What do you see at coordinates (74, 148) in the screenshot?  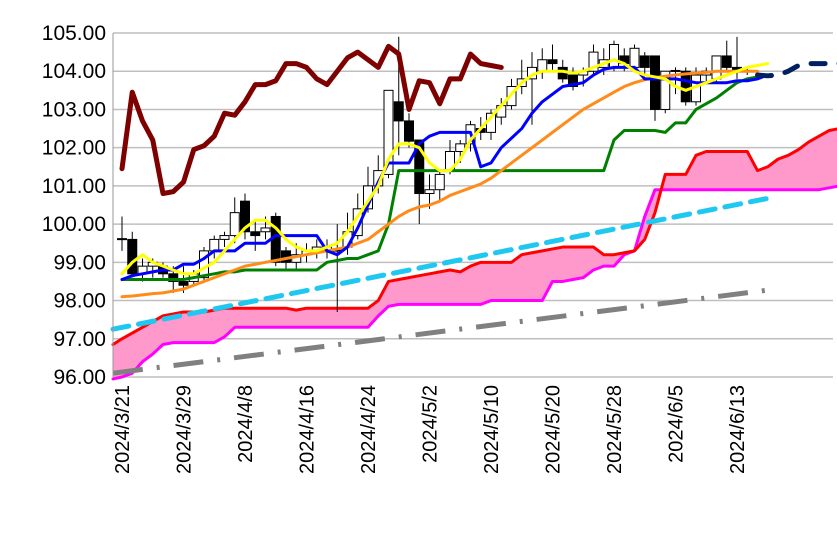 I see `y-tick-label: 102.00` at bounding box center [74, 148].